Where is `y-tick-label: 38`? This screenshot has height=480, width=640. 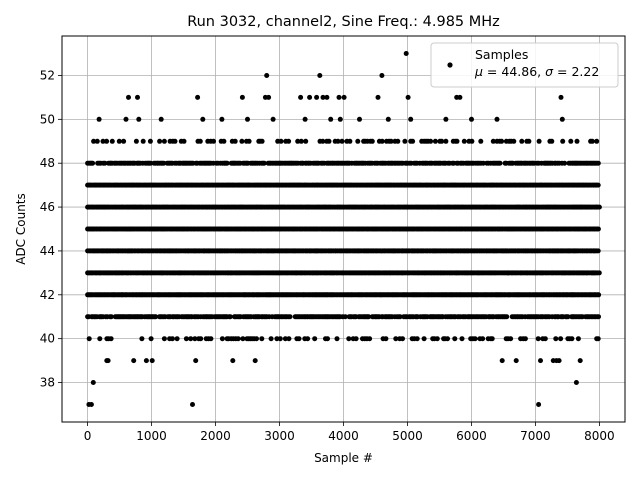 y-tick-label: 38 is located at coordinates (47, 383).